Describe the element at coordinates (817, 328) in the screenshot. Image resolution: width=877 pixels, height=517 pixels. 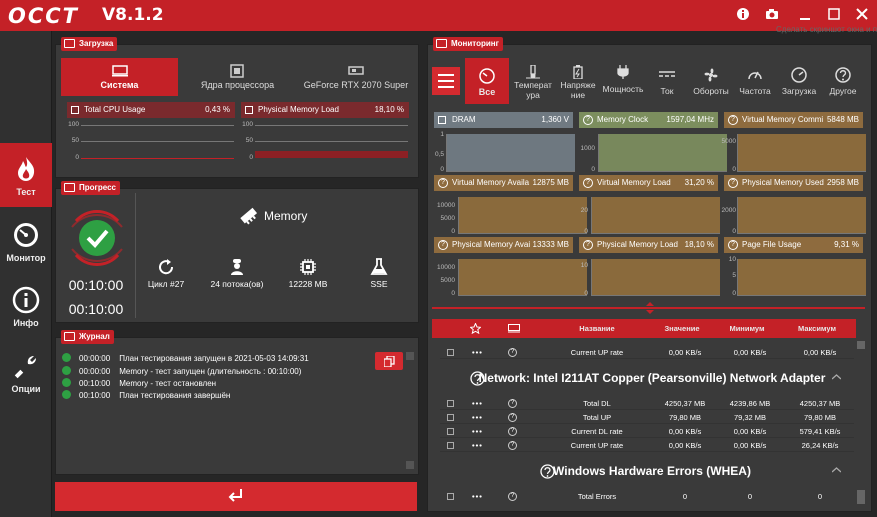
I see `col-max: Максимум` at that location.